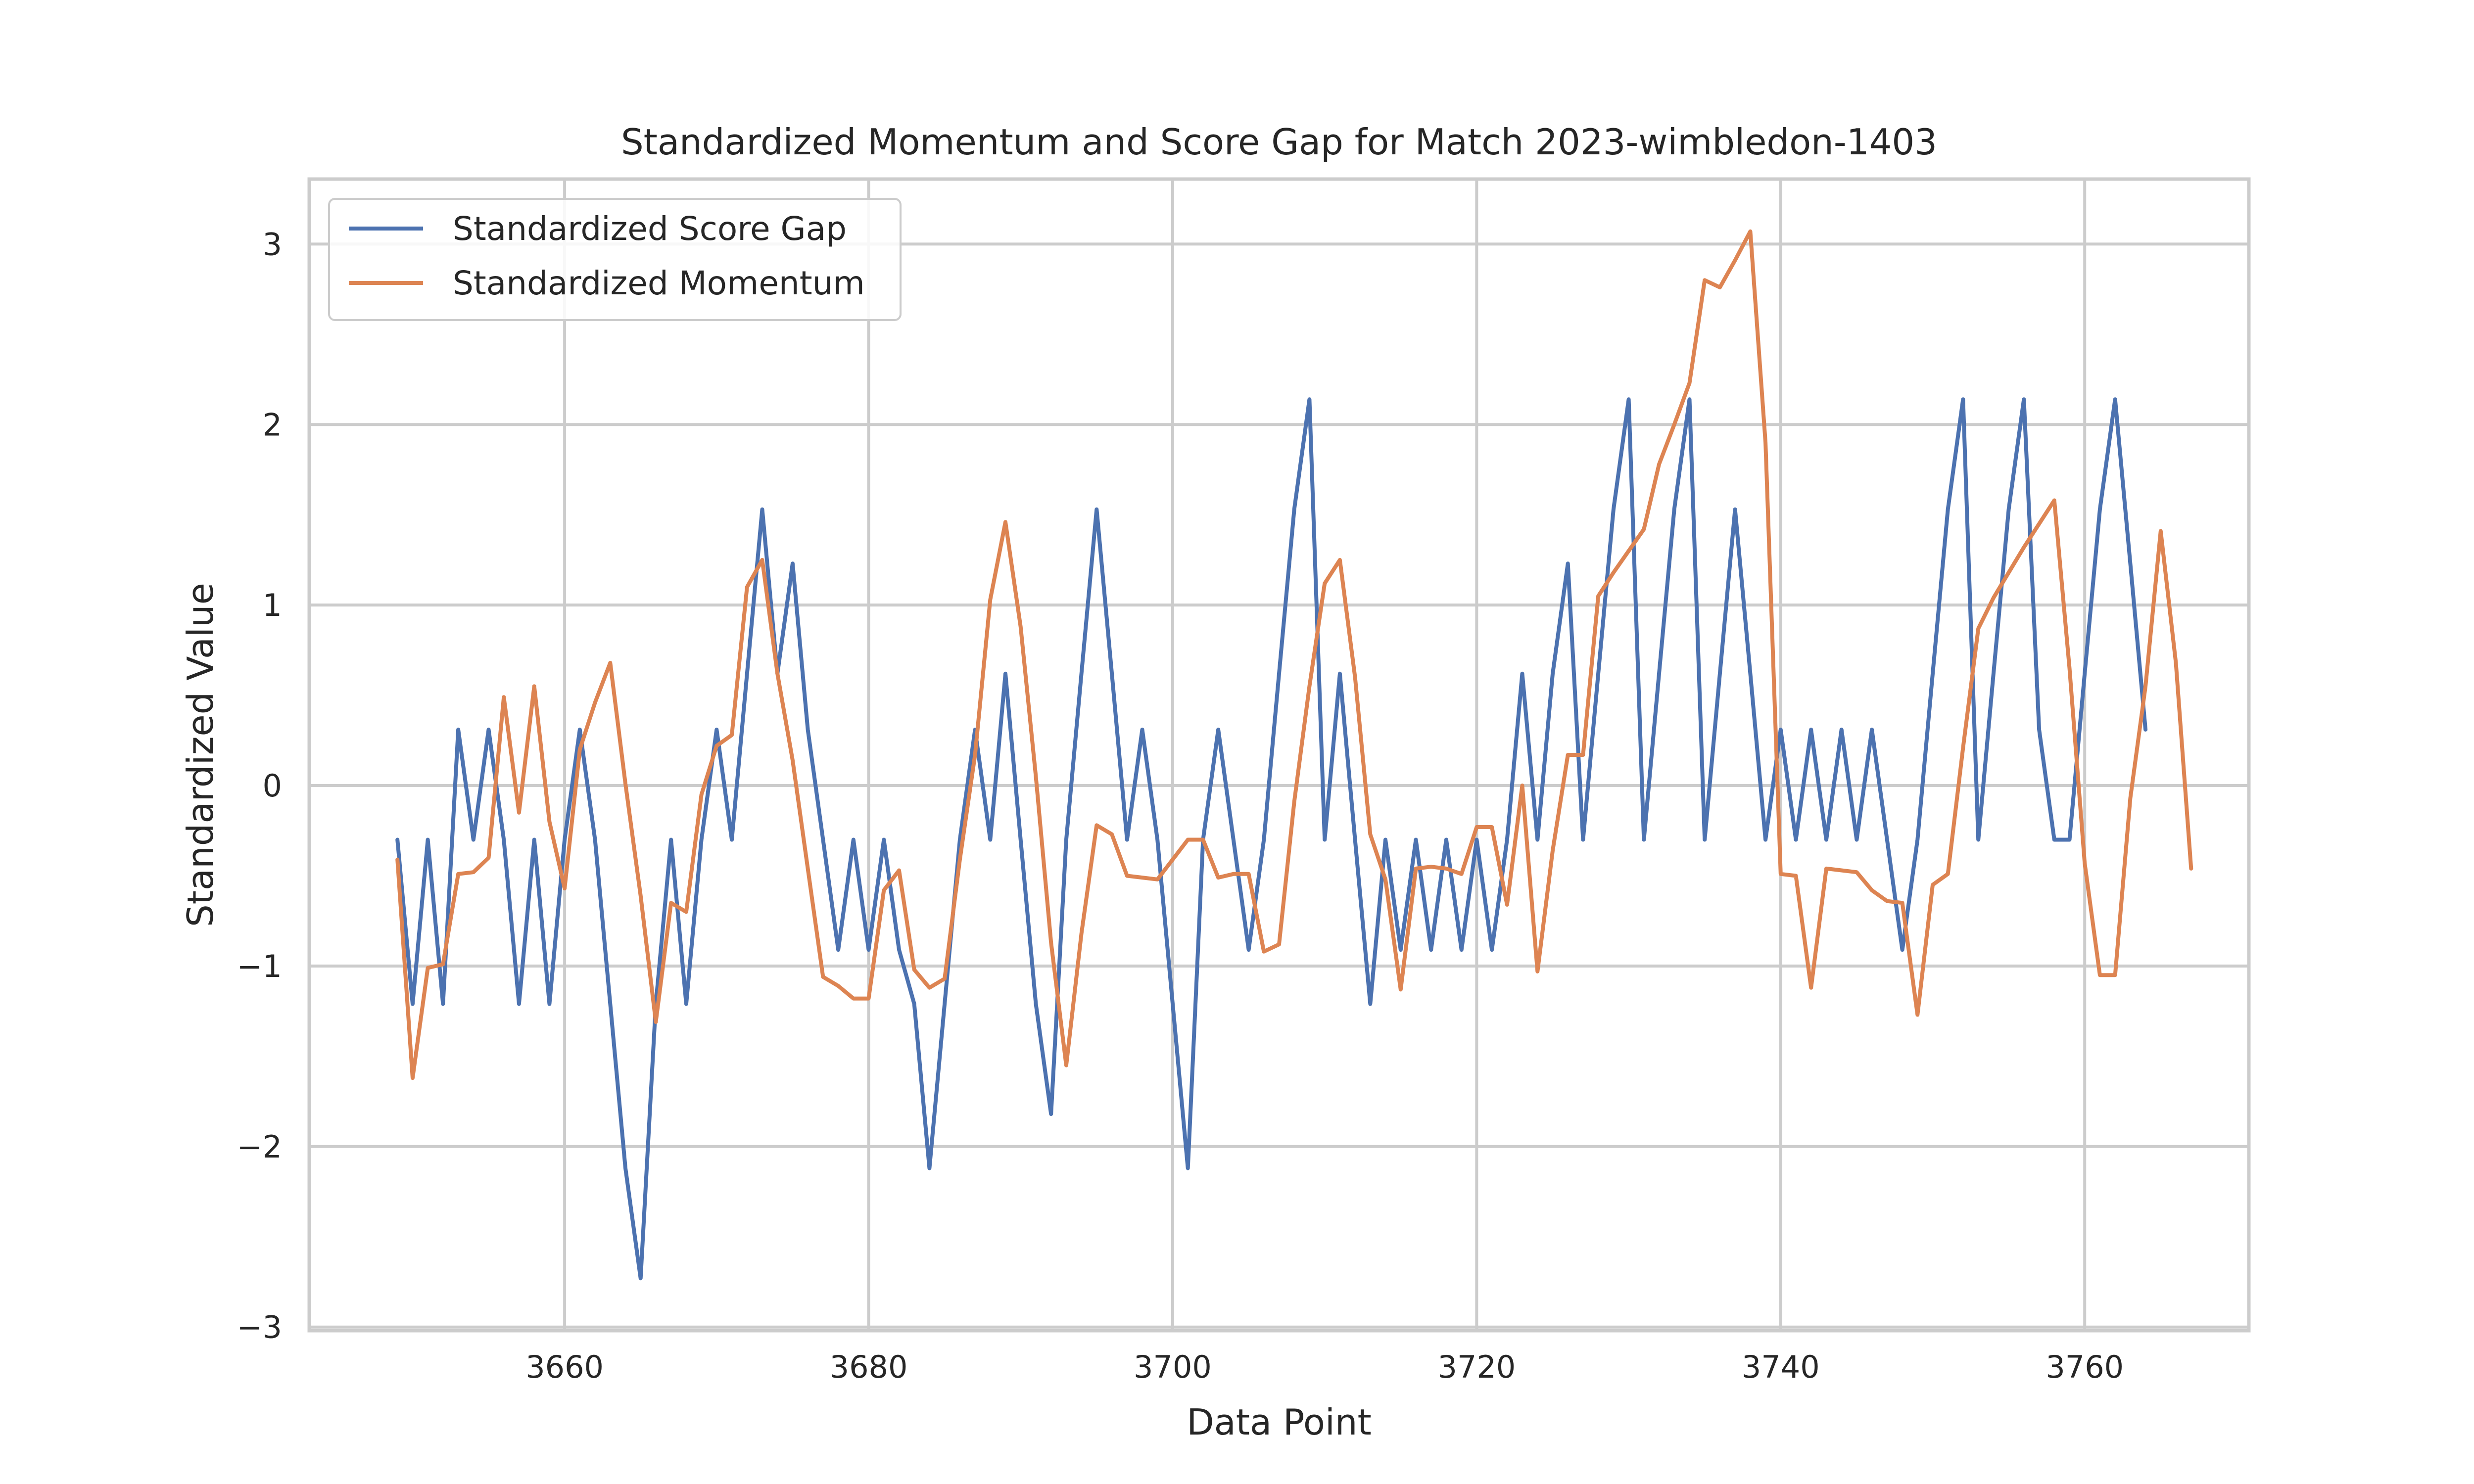 The width and height of the screenshot is (2474, 1484). I want to click on legend-label-score-gap: Standardized Score Gap, so click(650, 229).